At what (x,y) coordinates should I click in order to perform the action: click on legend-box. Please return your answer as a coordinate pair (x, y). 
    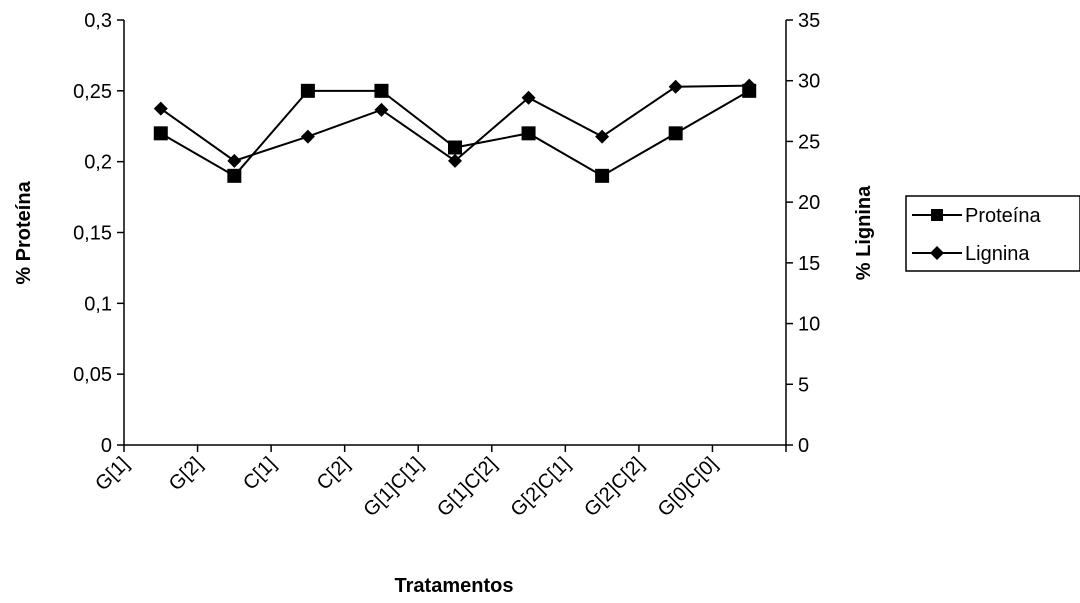
    Looking at the image, I should click on (992, 233).